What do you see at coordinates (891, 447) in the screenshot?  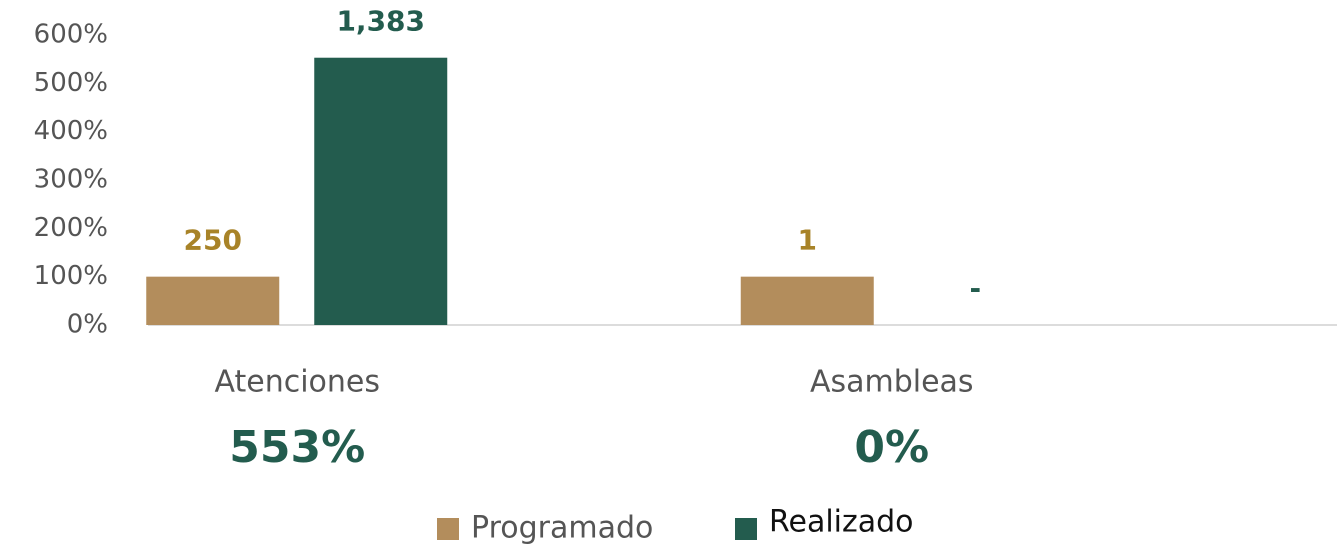 I see `category-annotation: 0%` at bounding box center [891, 447].